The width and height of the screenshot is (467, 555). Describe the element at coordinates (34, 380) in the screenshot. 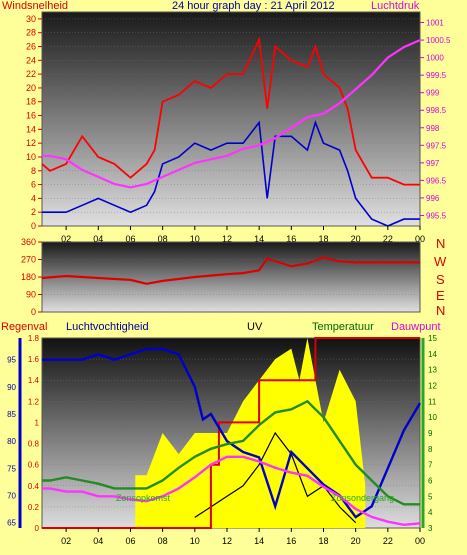

I see `y-tick-label-rain: 1.4` at that location.